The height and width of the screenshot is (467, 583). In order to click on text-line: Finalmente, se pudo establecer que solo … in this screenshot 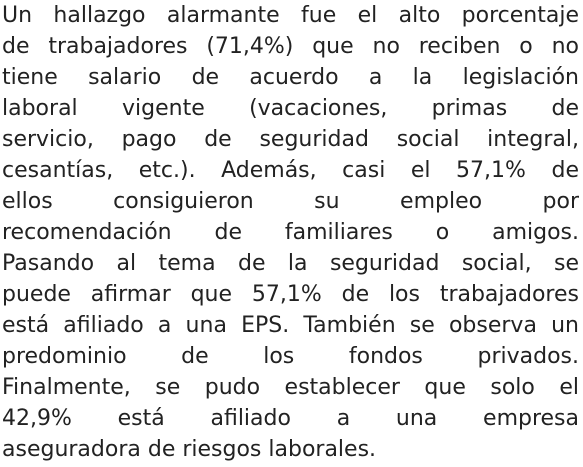, I will do `click(290, 387)`.